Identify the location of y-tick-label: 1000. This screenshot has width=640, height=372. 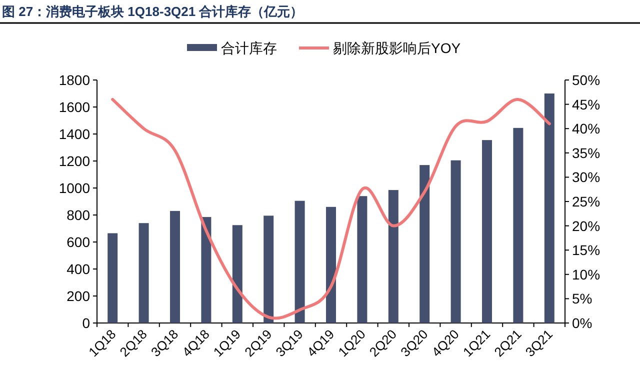
(74, 188).